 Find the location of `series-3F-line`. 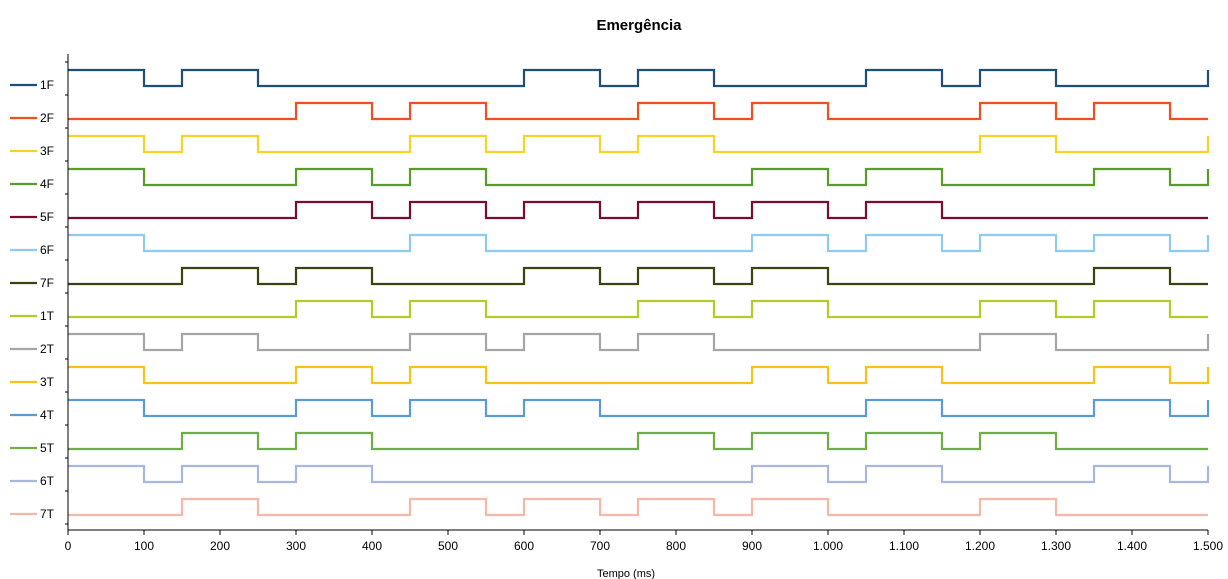

series-3F-line is located at coordinates (639, 144).